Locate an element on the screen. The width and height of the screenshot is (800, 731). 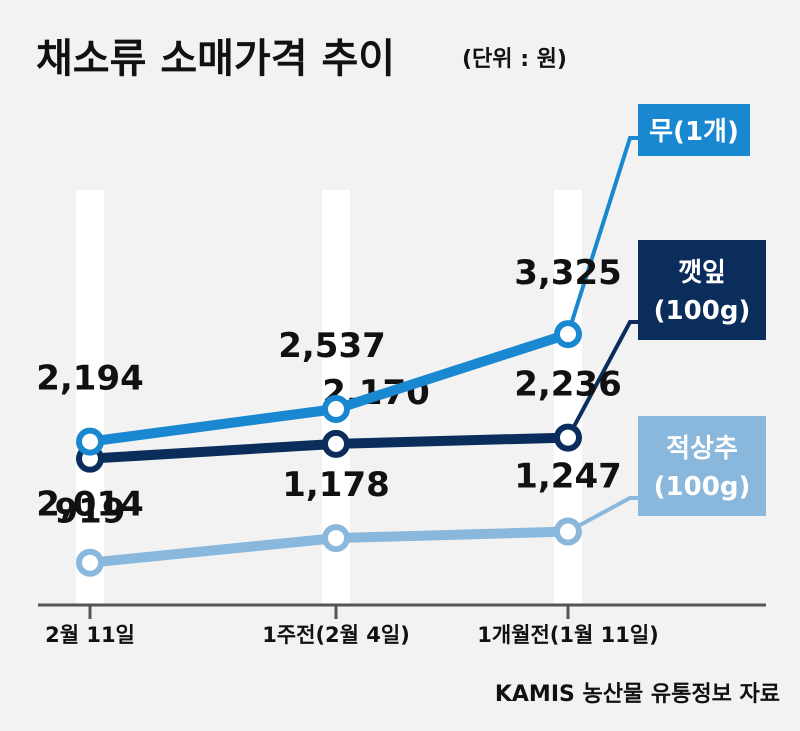
chart-title: 채소류 소매가격 추이 is located at coordinates (215, 59).